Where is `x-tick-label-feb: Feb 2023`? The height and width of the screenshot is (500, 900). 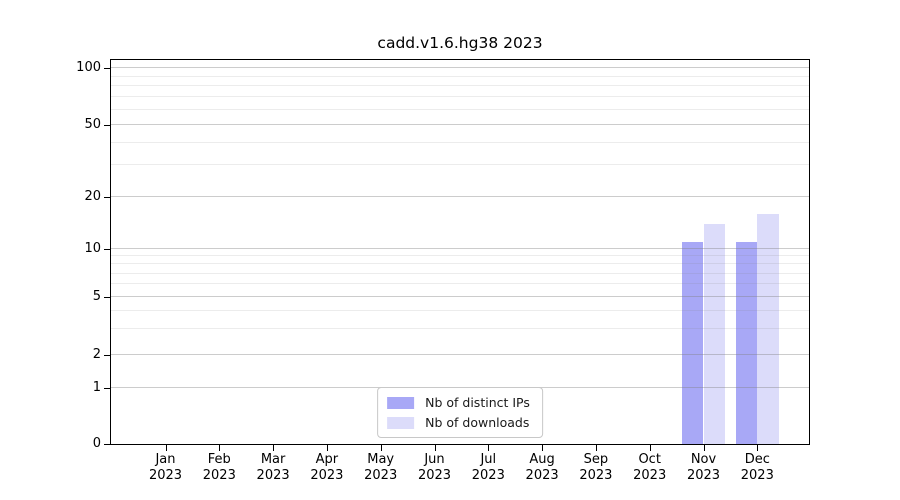
x-tick-label-feb: Feb 2023 is located at coordinates (219, 467).